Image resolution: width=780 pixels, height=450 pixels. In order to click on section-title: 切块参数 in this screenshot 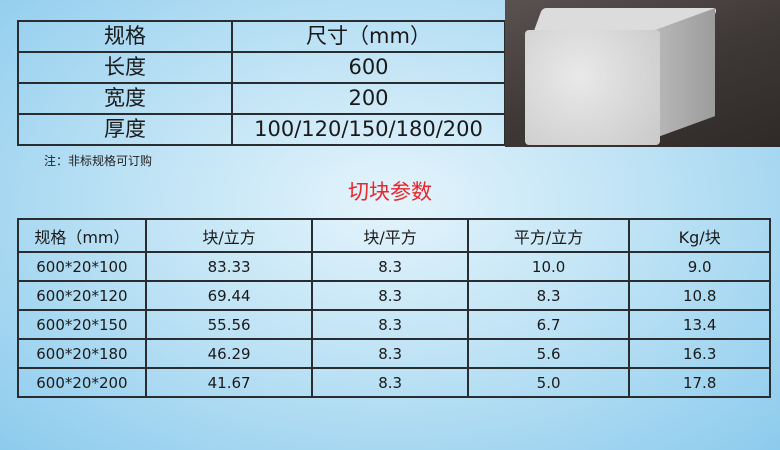, I will do `click(390, 192)`.